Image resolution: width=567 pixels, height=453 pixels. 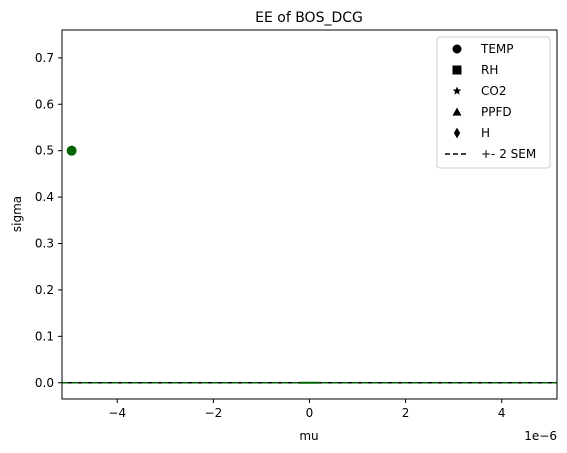 I want to click on legend-marker-rh, so click(x=457, y=70).